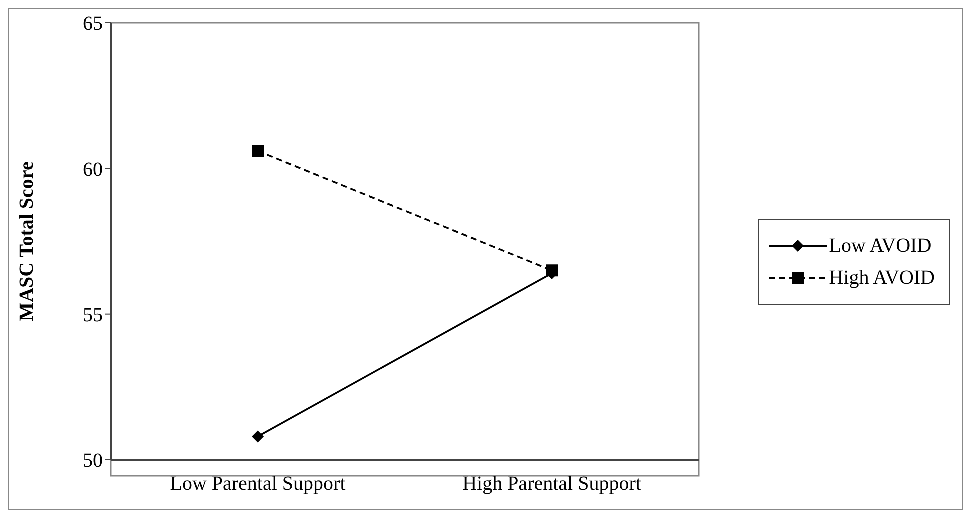  What do you see at coordinates (93, 461) in the screenshot?
I see `y-tick-label: 50` at bounding box center [93, 461].